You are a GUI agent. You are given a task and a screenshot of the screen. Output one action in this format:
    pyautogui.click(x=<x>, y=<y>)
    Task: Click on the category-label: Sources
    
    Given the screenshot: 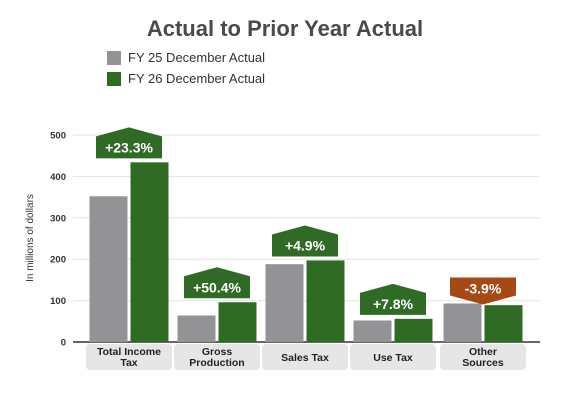 What is the action you would take?
    pyautogui.click(x=483, y=363)
    